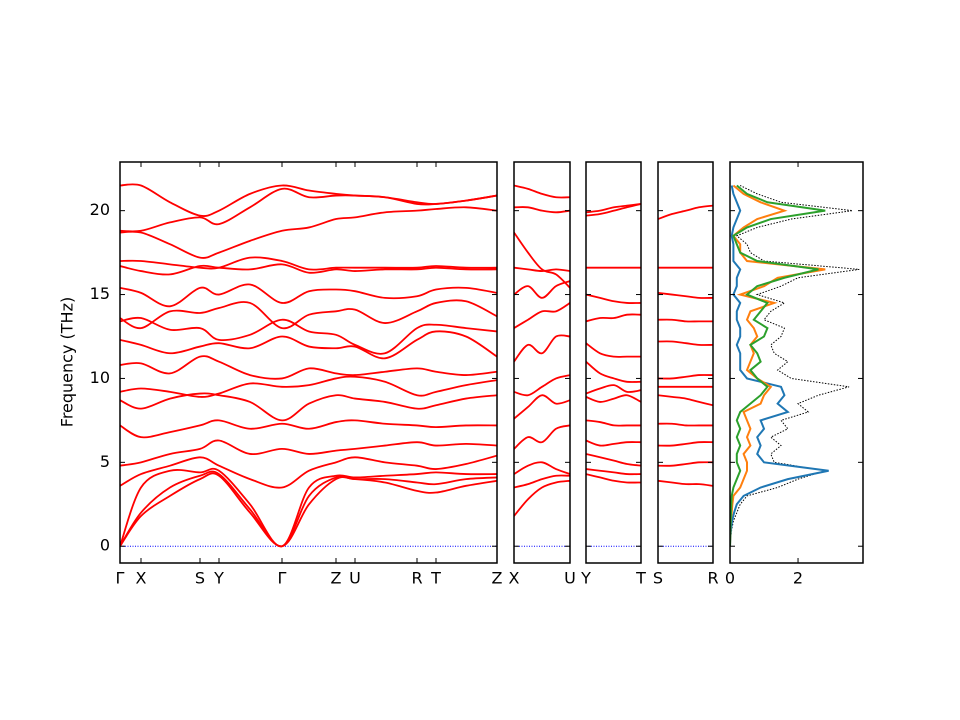  I want to click on y-tick-label: 5, so click(105, 461).